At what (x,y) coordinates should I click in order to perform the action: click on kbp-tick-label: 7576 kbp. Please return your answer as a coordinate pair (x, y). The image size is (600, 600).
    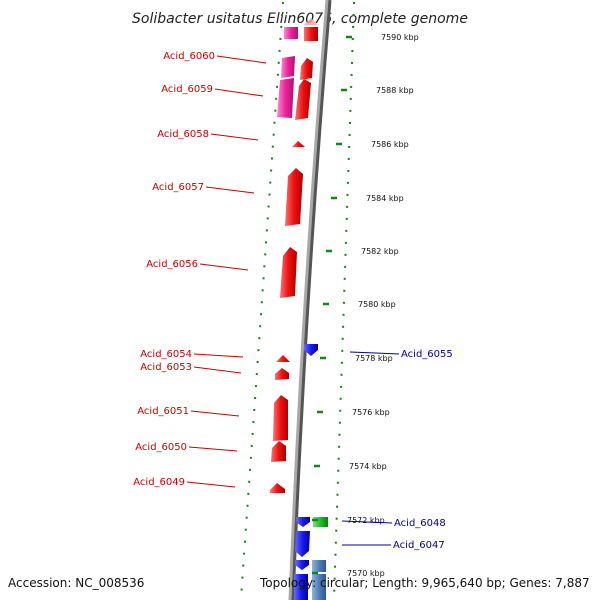
    Looking at the image, I should click on (371, 412).